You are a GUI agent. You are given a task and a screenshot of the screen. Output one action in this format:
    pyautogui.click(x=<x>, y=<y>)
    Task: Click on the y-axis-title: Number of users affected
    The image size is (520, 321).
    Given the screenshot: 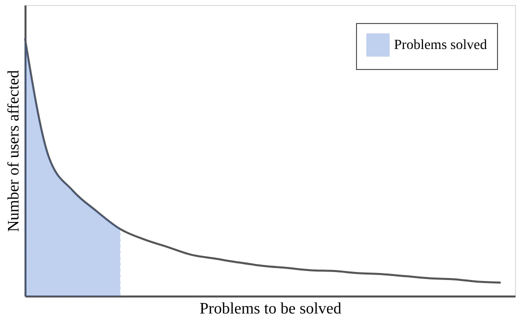 What is the action you would take?
    pyautogui.click(x=14, y=151)
    